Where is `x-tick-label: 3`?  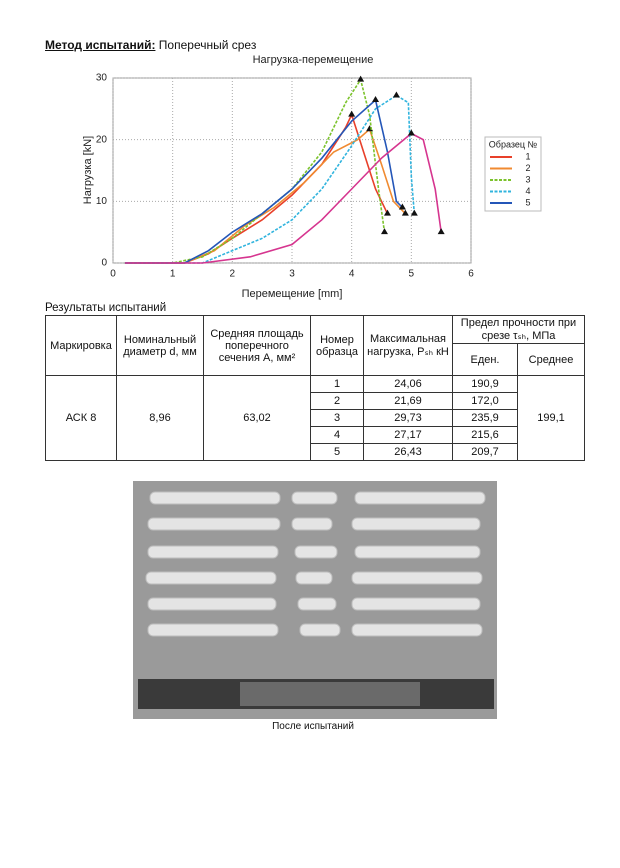
x-tick-label: 3 is located at coordinates (292, 274).